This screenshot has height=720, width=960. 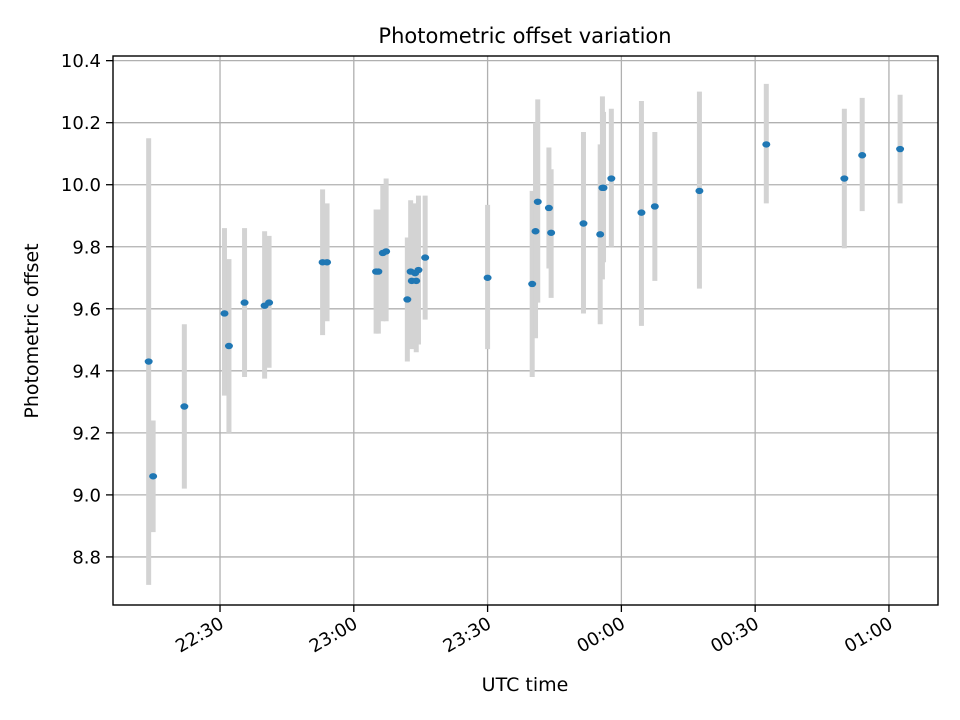 I want to click on y-tick-label: 9.8, so click(x=86, y=247).